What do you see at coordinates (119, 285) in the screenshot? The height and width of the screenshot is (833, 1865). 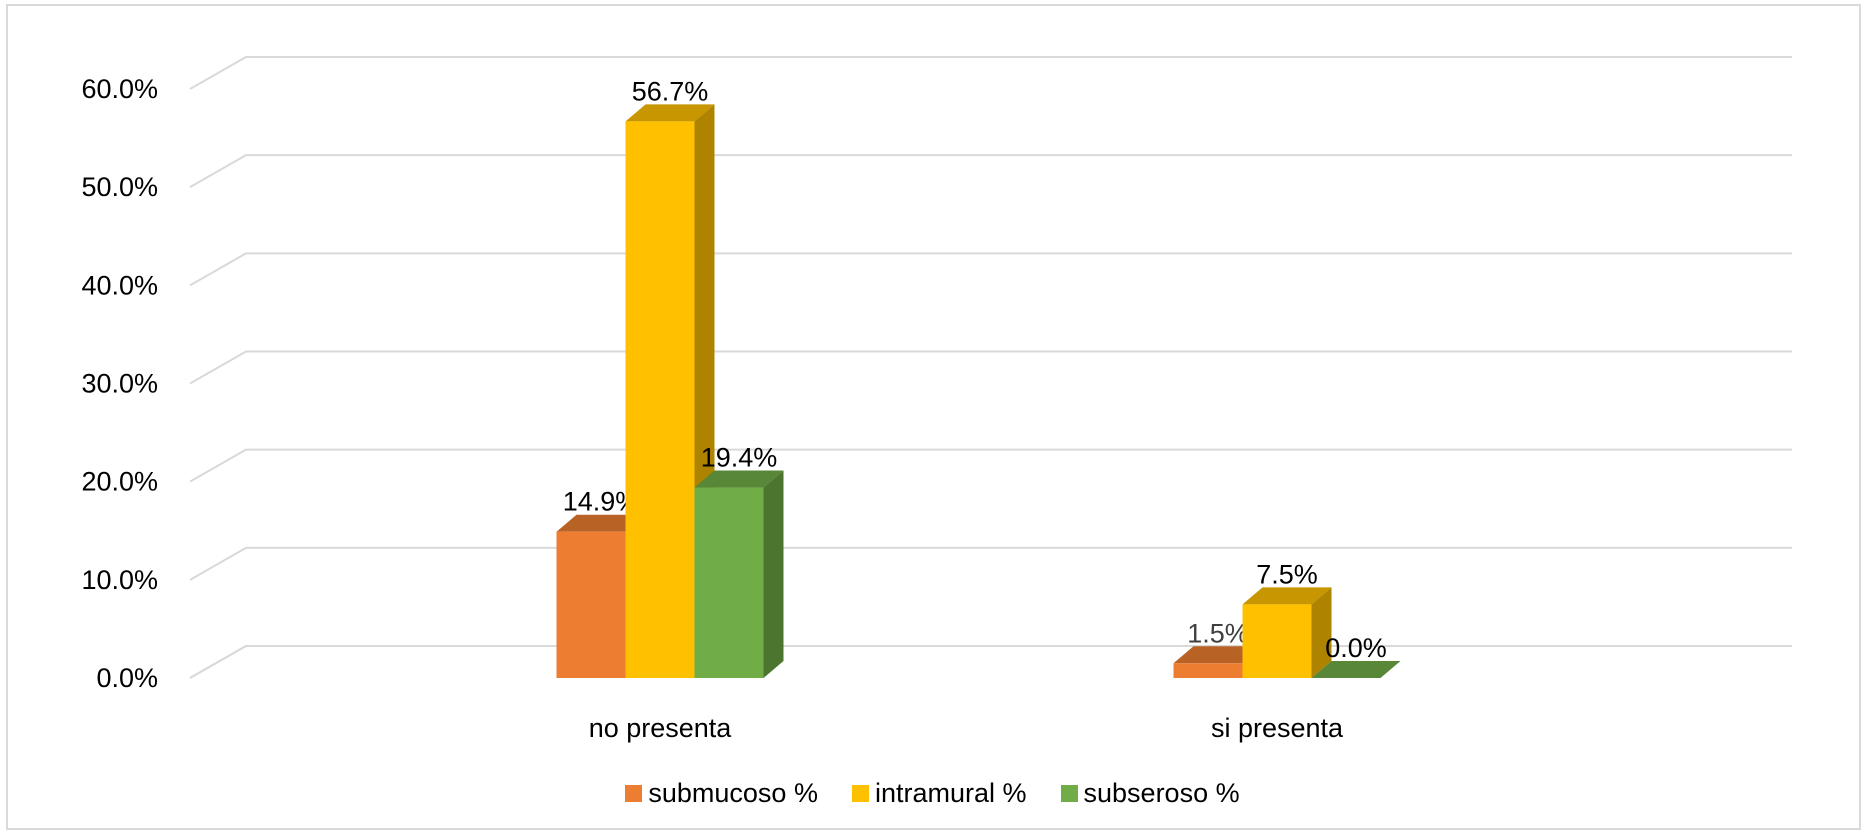 I see `y-tick-label: 40.0%` at bounding box center [119, 285].